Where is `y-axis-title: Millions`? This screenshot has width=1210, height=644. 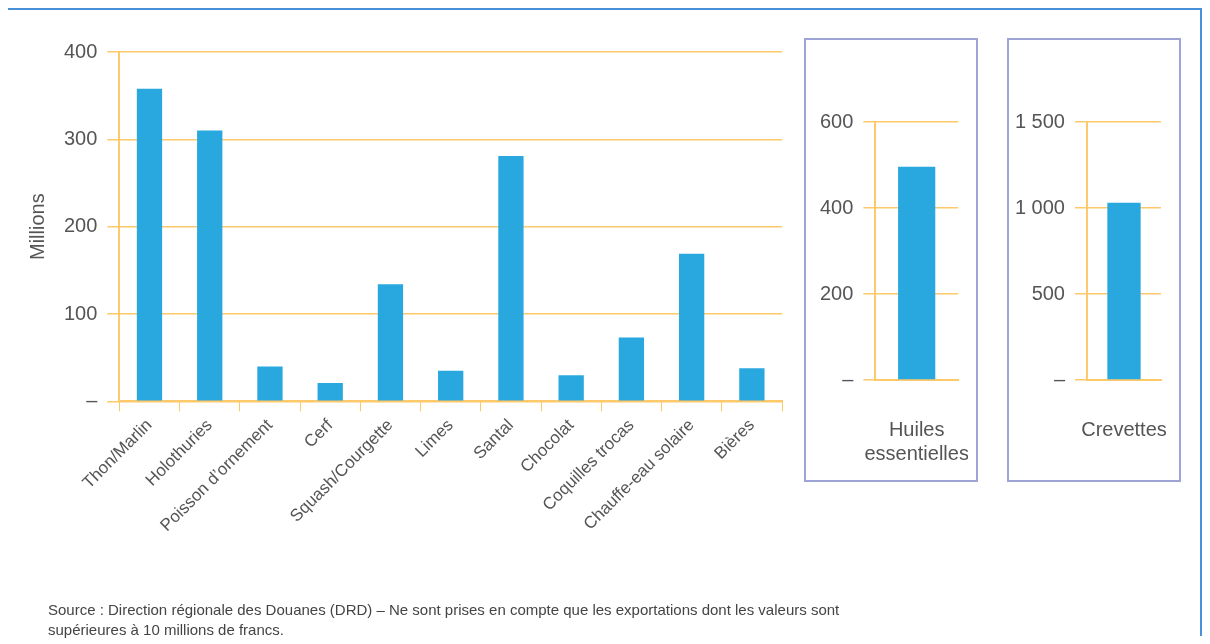
y-axis-title: Millions is located at coordinates (36, 227).